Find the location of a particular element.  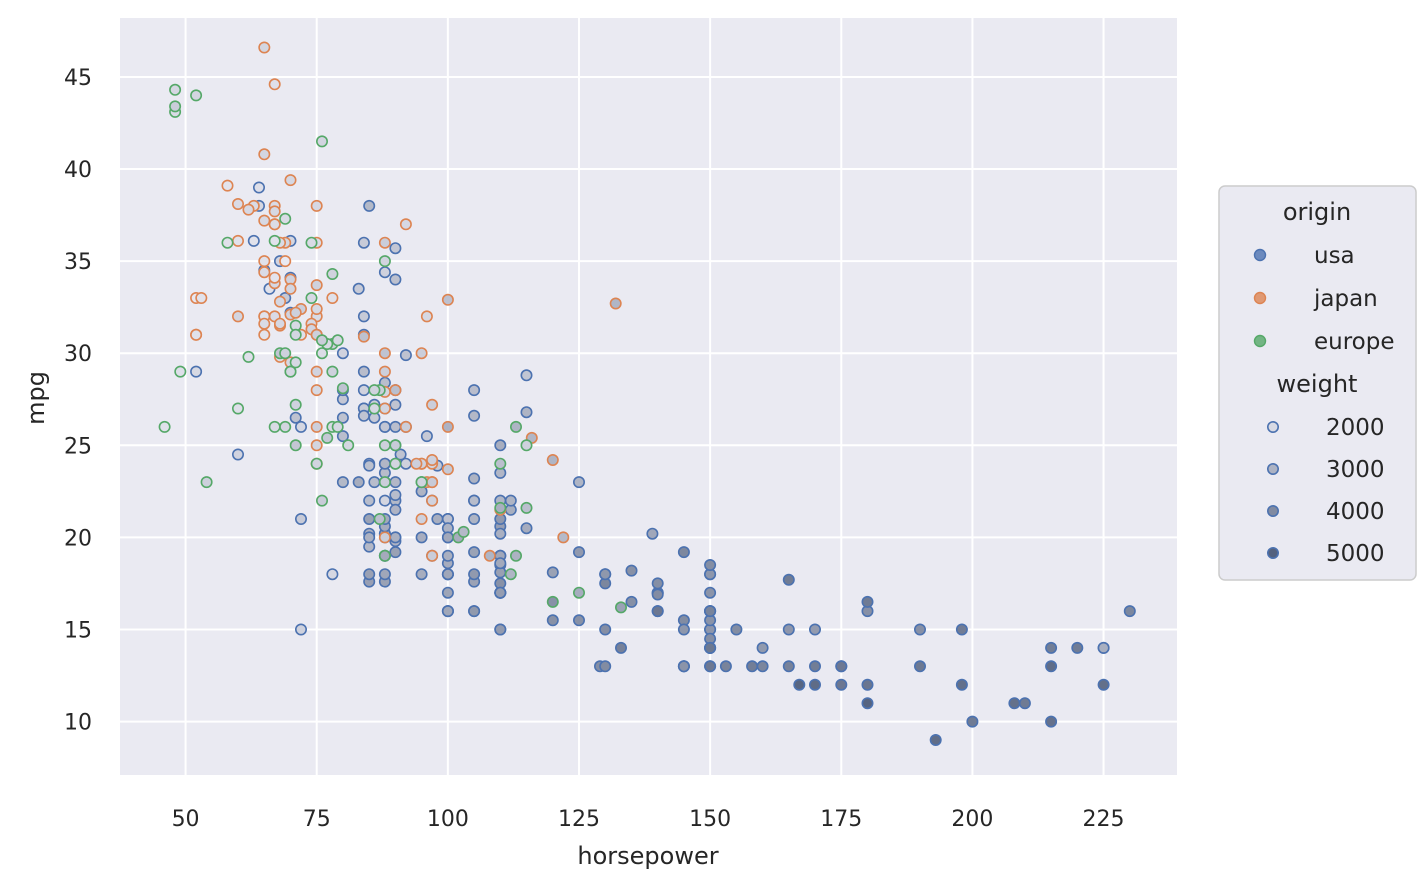

legend-weight-label: 5000 is located at coordinates (1355, 554).